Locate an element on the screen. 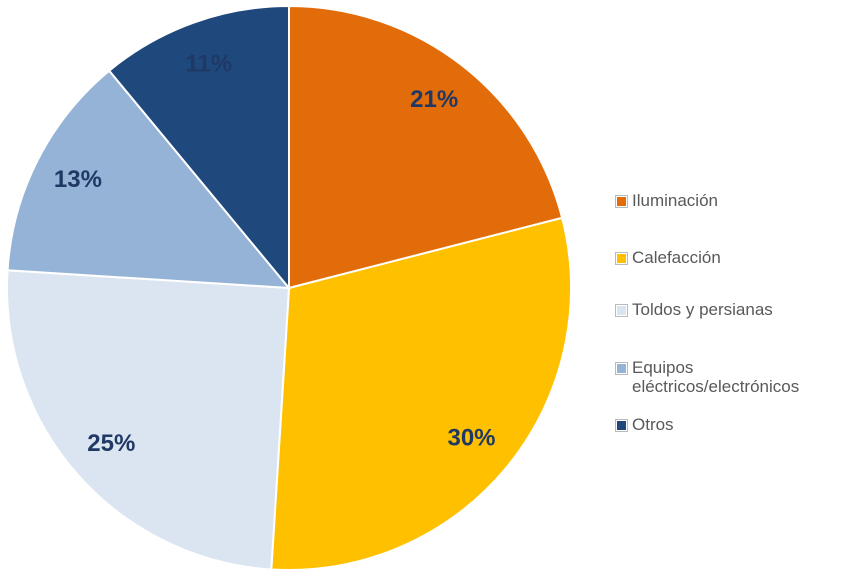 The height and width of the screenshot is (570, 851). legend-item: Otros is located at coordinates (730, 424).